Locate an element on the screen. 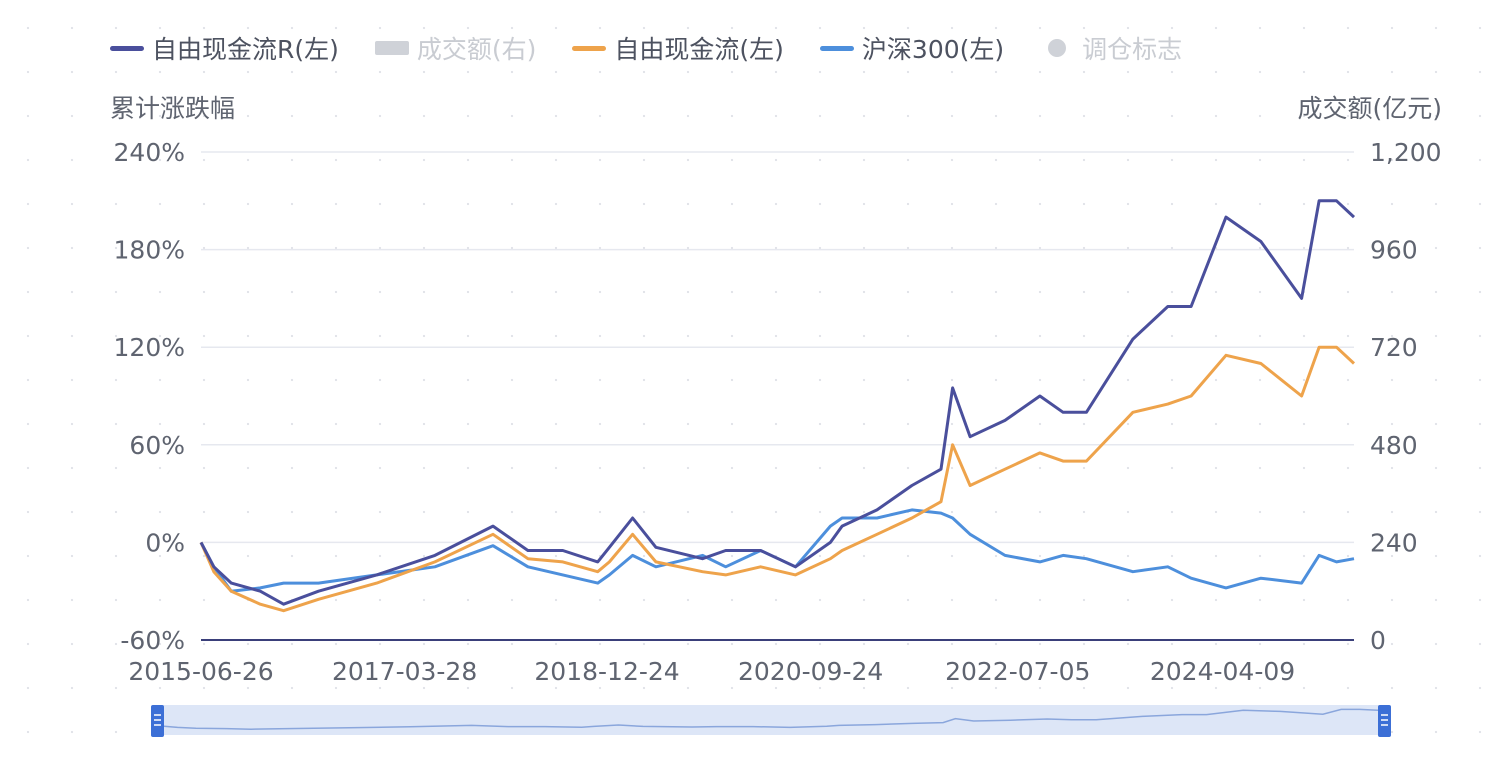  y-left-tick-label: 240% is located at coordinates (149, 152).